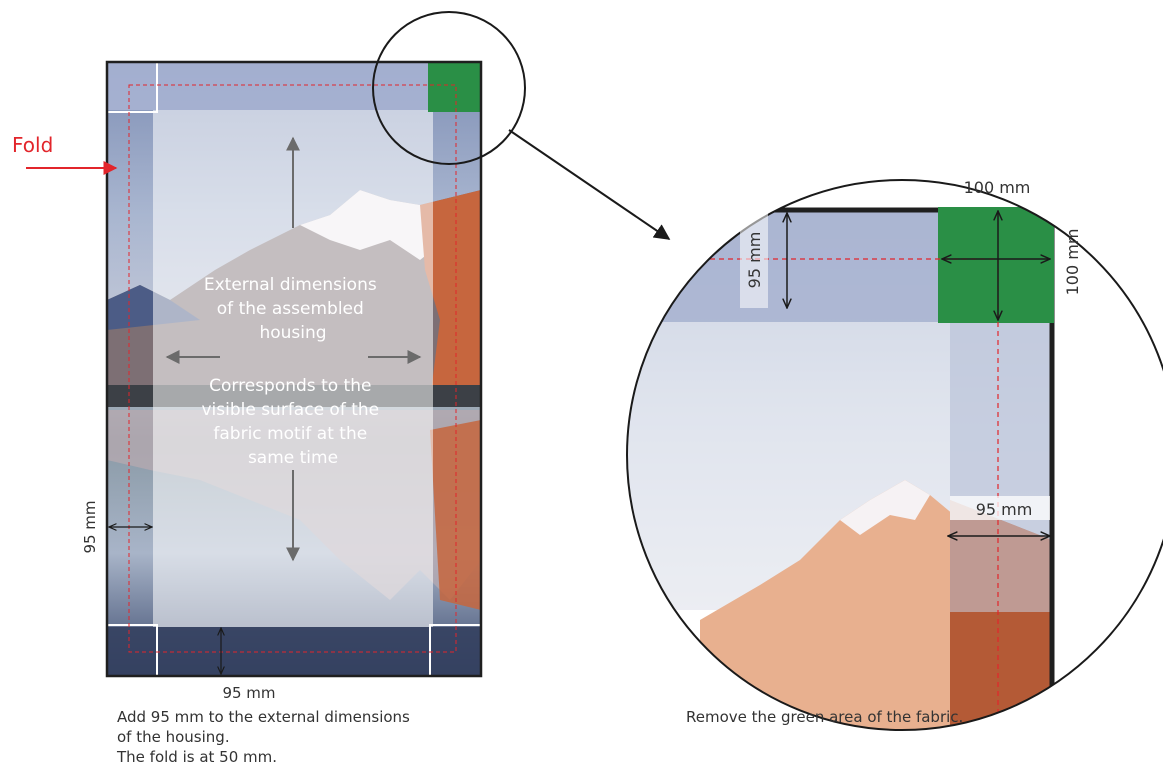 The height and width of the screenshot is (780, 1163). Describe the element at coordinates (294, 86) in the screenshot. I see `top-wrap-band` at that location.